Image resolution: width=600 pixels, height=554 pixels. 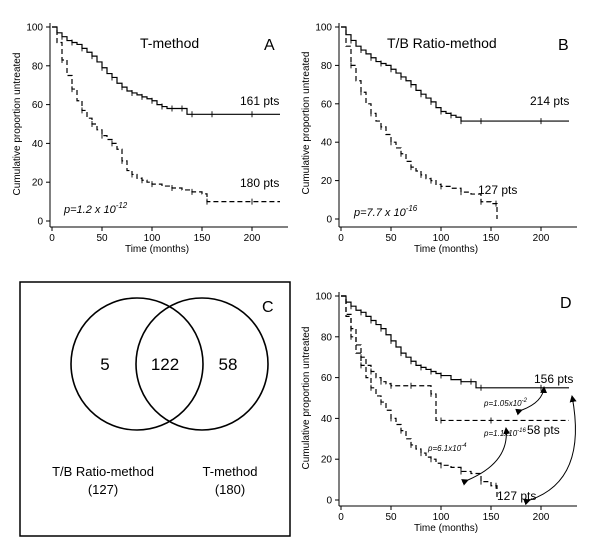 I want to click on venn-circle-tb-ratio, so click(x=137, y=364).